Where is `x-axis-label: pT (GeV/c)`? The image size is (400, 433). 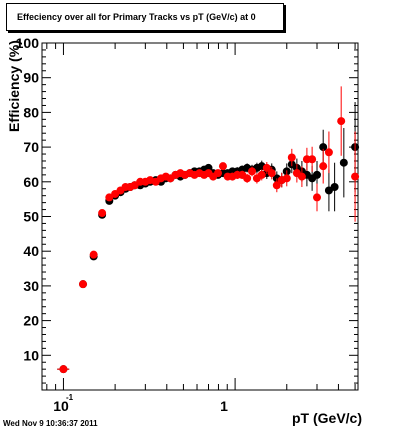
x-axis-label: pT (GeV/c) is located at coordinates (327, 418).